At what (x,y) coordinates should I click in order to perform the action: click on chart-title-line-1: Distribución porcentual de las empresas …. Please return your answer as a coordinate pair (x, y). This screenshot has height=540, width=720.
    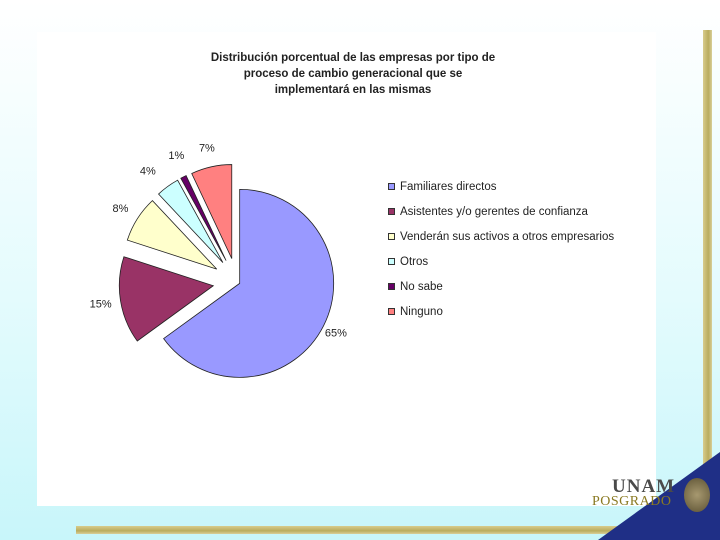
    Looking at the image, I should click on (353, 58).